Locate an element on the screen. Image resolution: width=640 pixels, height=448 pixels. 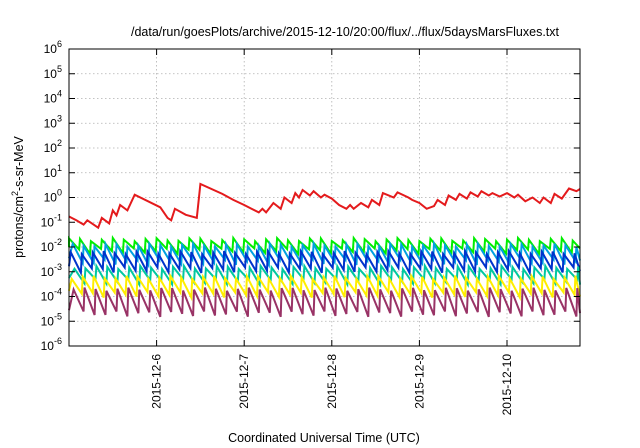
y-tick-label: 10⁴ is located at coordinates (53, 97).